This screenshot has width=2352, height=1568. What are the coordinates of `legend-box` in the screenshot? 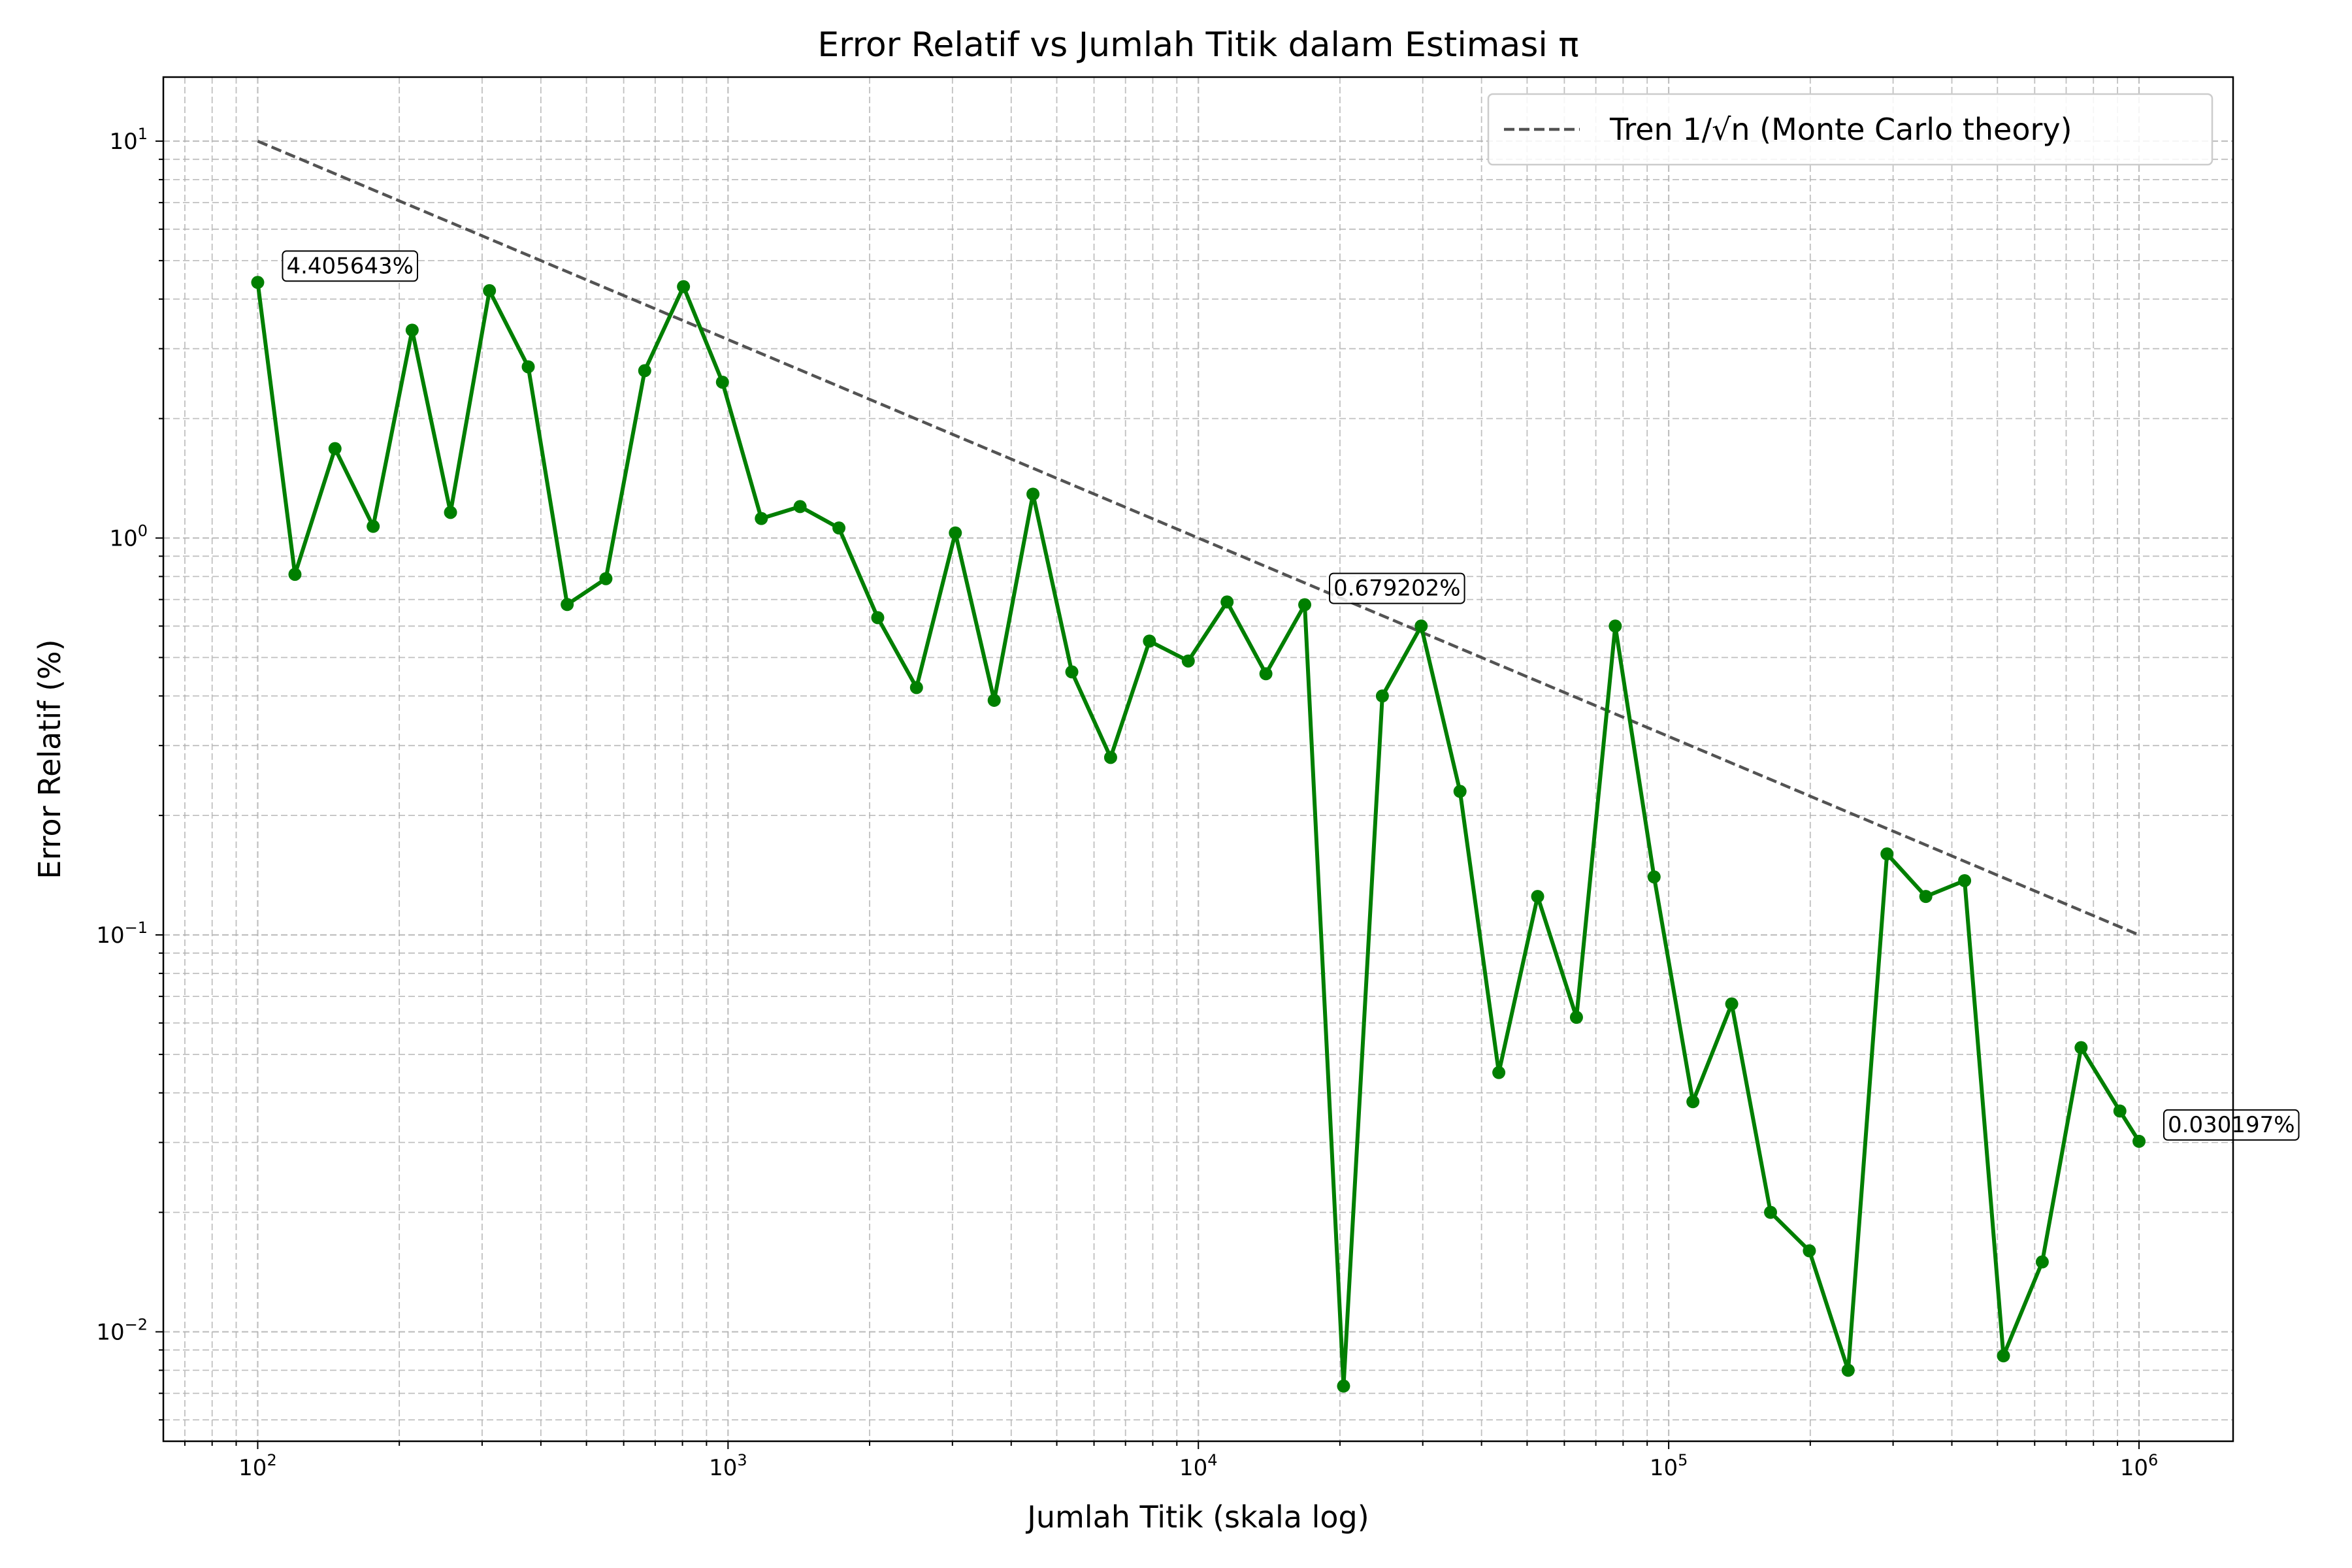 It's located at (1850, 129).